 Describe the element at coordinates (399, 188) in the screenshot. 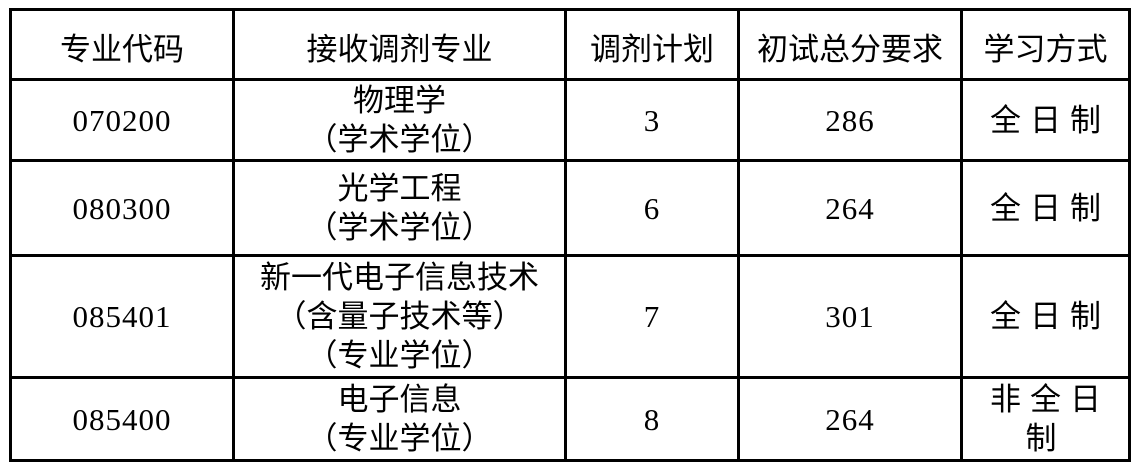

I see `major-name-line: 光学工程` at that location.